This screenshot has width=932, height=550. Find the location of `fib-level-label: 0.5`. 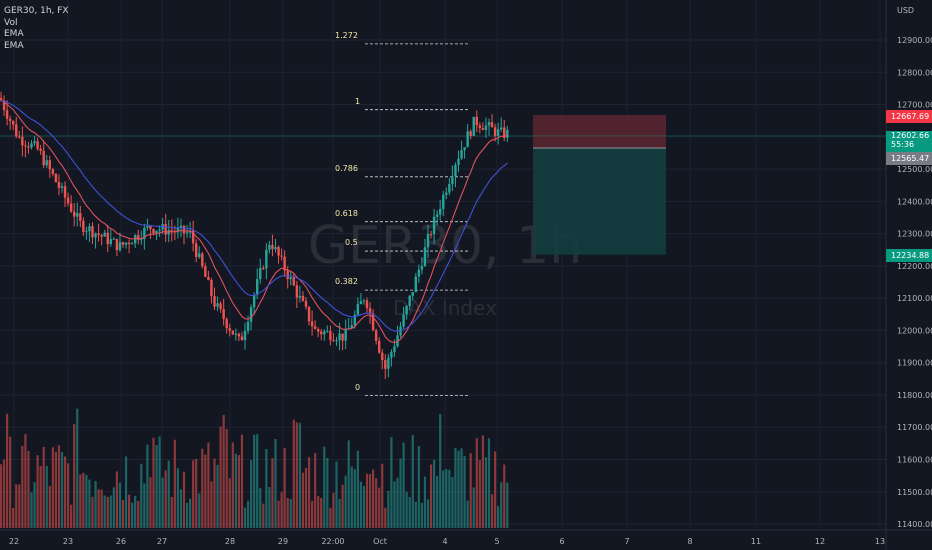

fib-level-label: 0.5 is located at coordinates (351, 243).